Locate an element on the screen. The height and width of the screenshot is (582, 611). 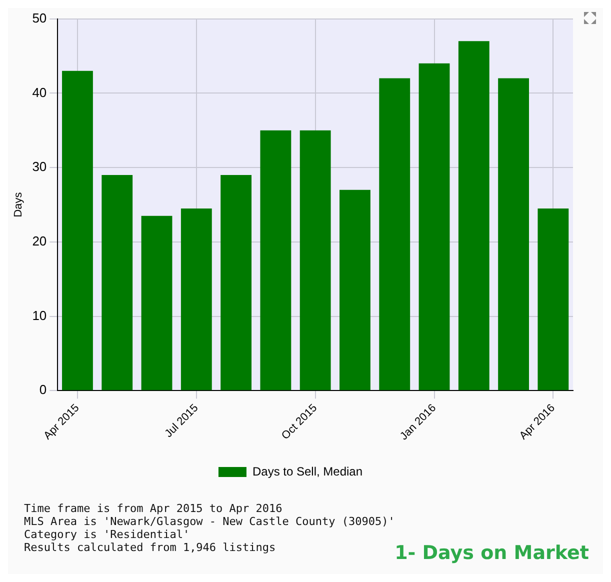
text: Results calculated from 1,946 listings is located at coordinates (150, 547).